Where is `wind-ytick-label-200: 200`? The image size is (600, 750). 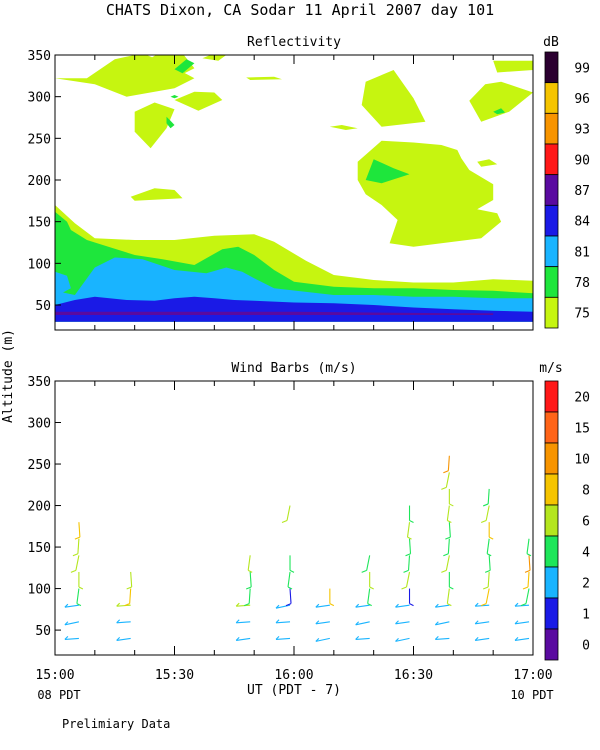 wind-ytick-label-200: 200 is located at coordinates (39, 507).